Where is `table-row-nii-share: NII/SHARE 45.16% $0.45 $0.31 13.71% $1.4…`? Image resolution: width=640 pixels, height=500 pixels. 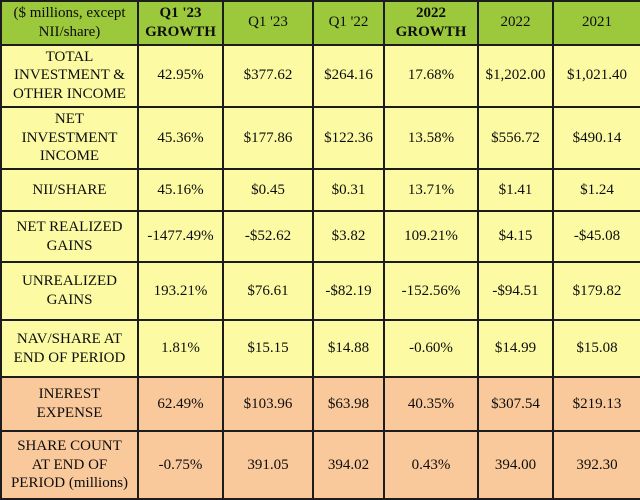 table-row-nii-share: NII/SHARE 45.16% $0.45 $0.31 13.71% $1.4… is located at coordinates (320, 190).